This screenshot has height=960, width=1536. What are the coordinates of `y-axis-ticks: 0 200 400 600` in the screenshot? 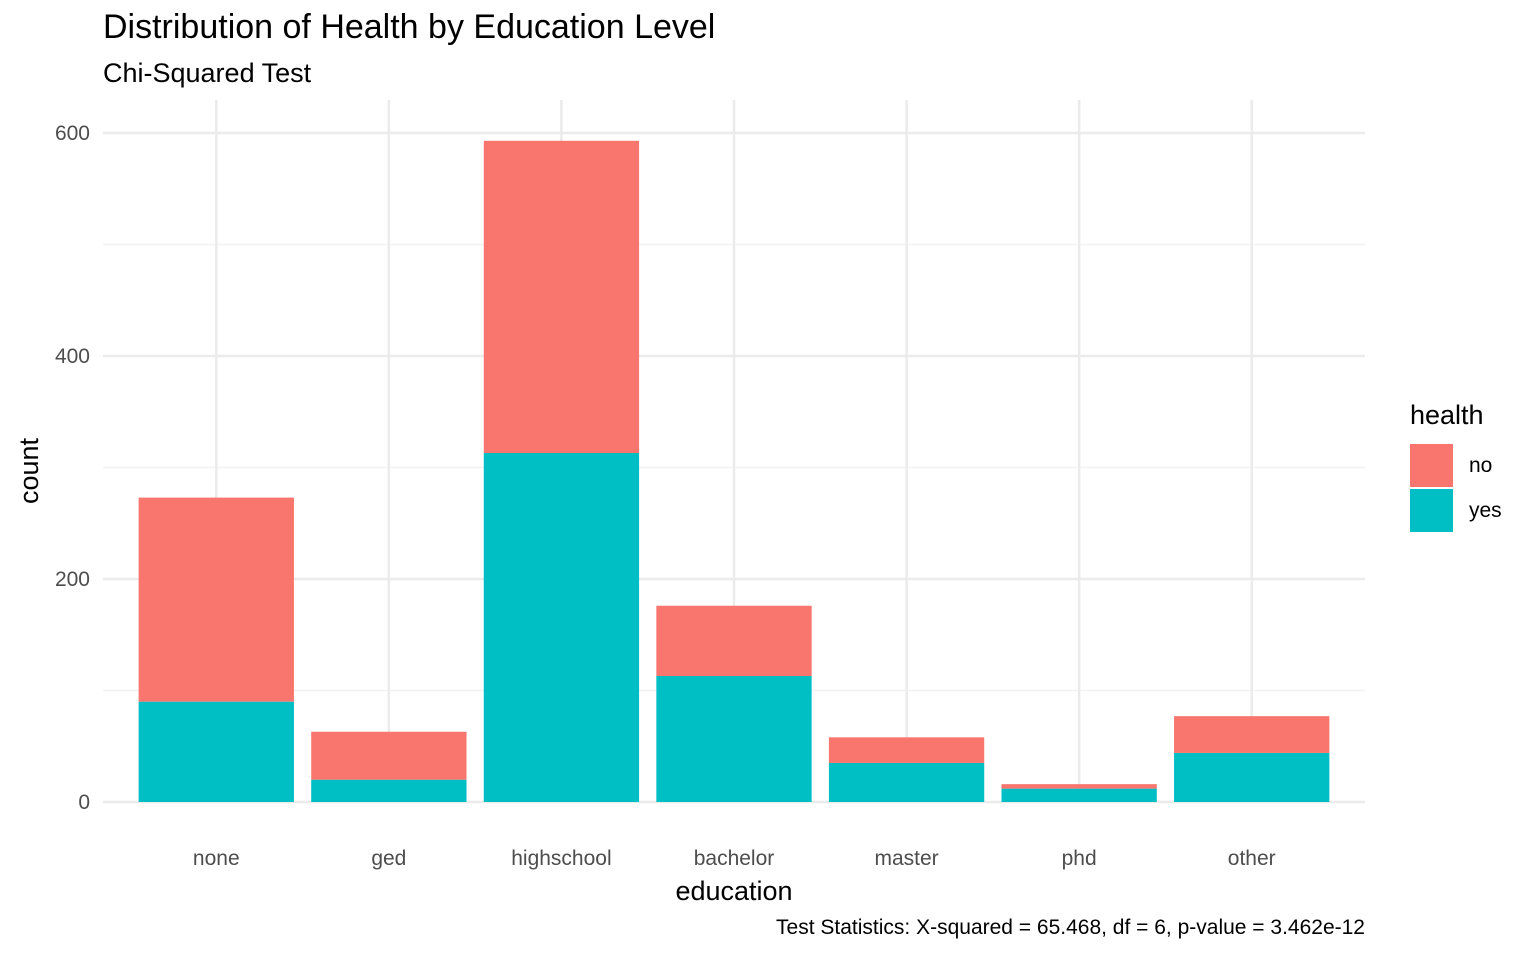 It's located at (72, 468).